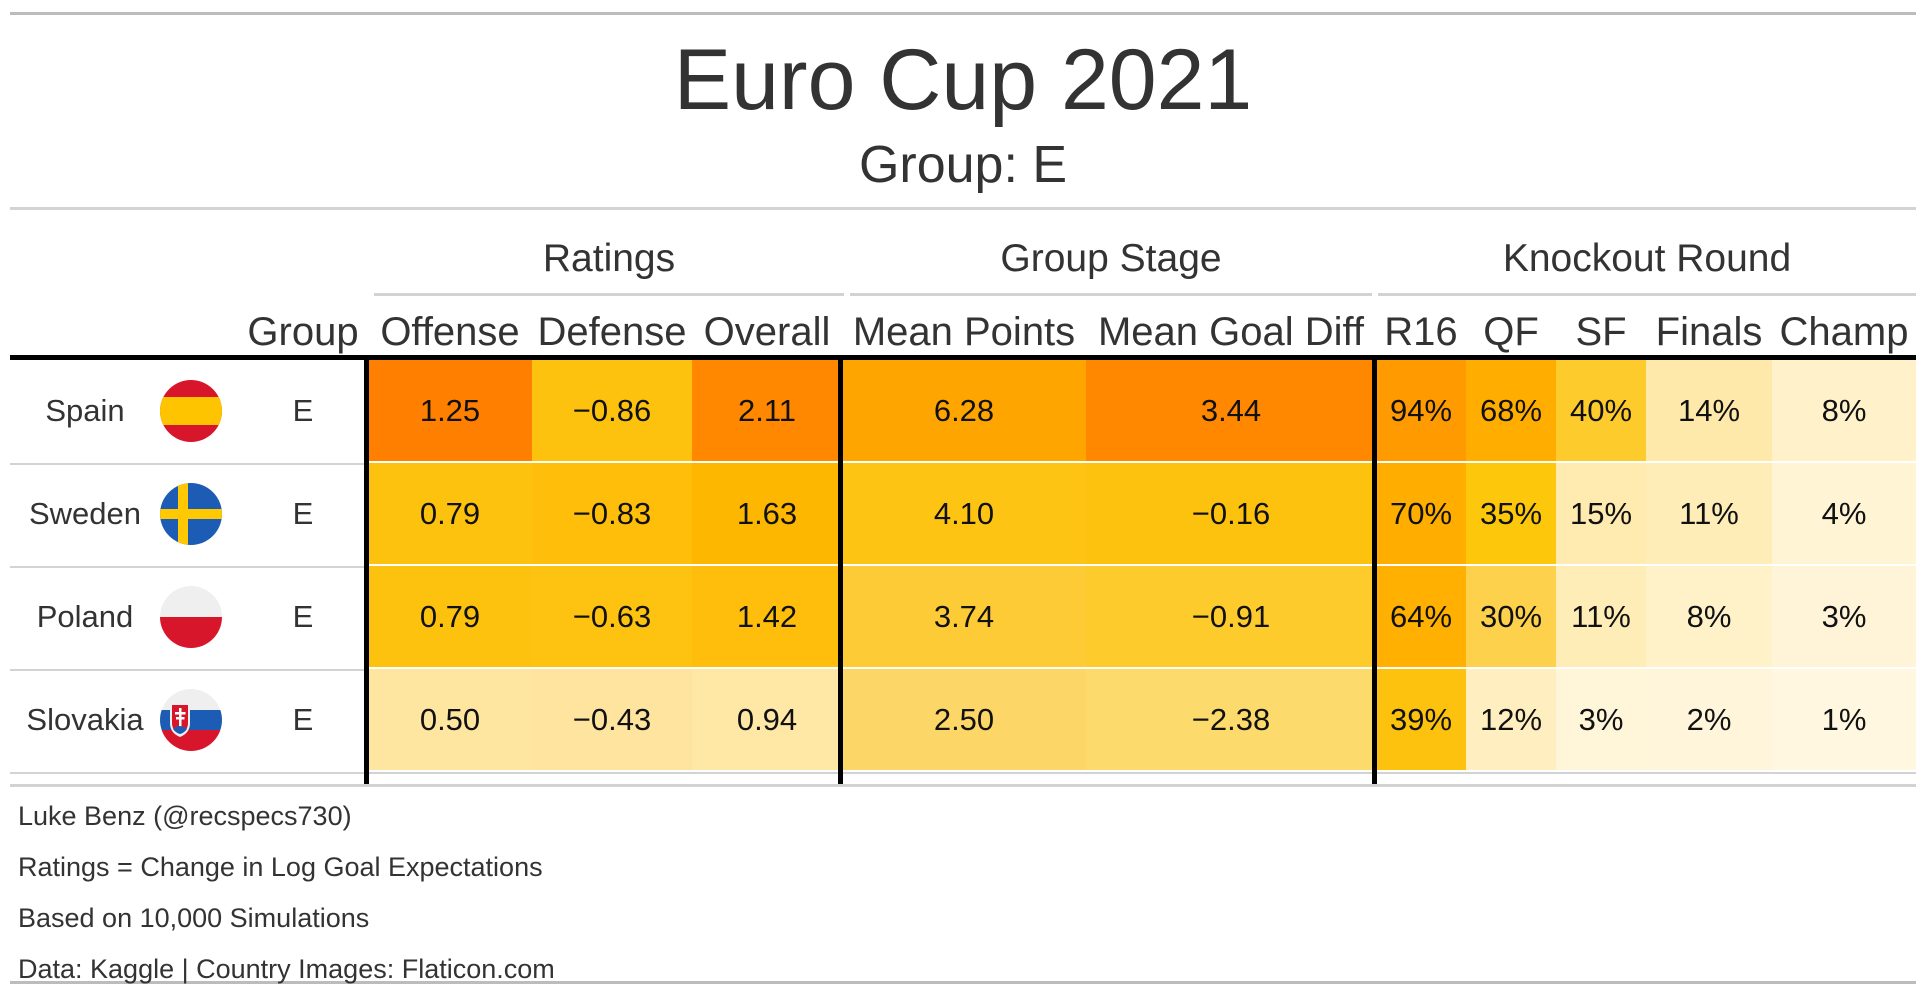 The image size is (1921, 987). Describe the element at coordinates (85, 616) in the screenshot. I see `country-name: Poland` at that location.